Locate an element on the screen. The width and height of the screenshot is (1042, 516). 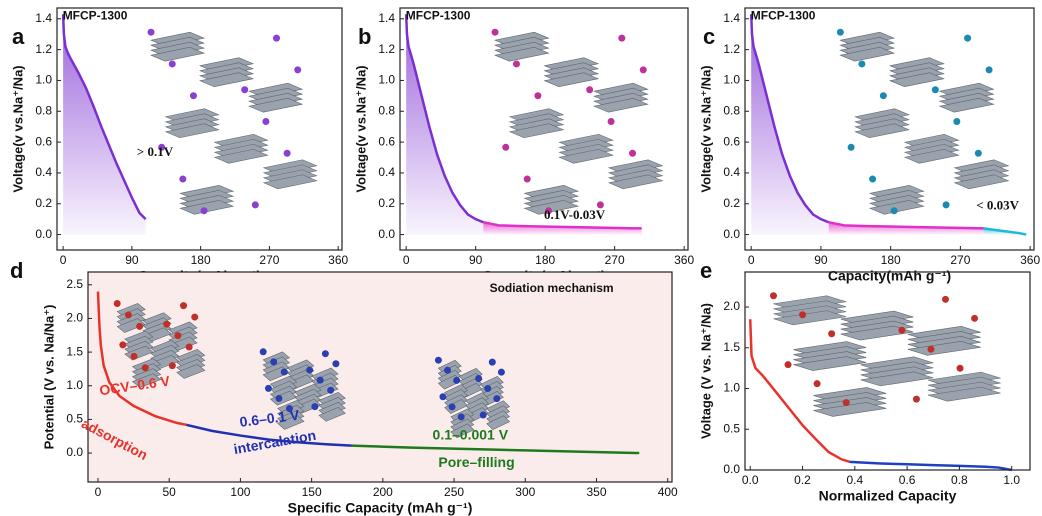
y-tick-label: 1.0 is located at coordinates (74, 385).